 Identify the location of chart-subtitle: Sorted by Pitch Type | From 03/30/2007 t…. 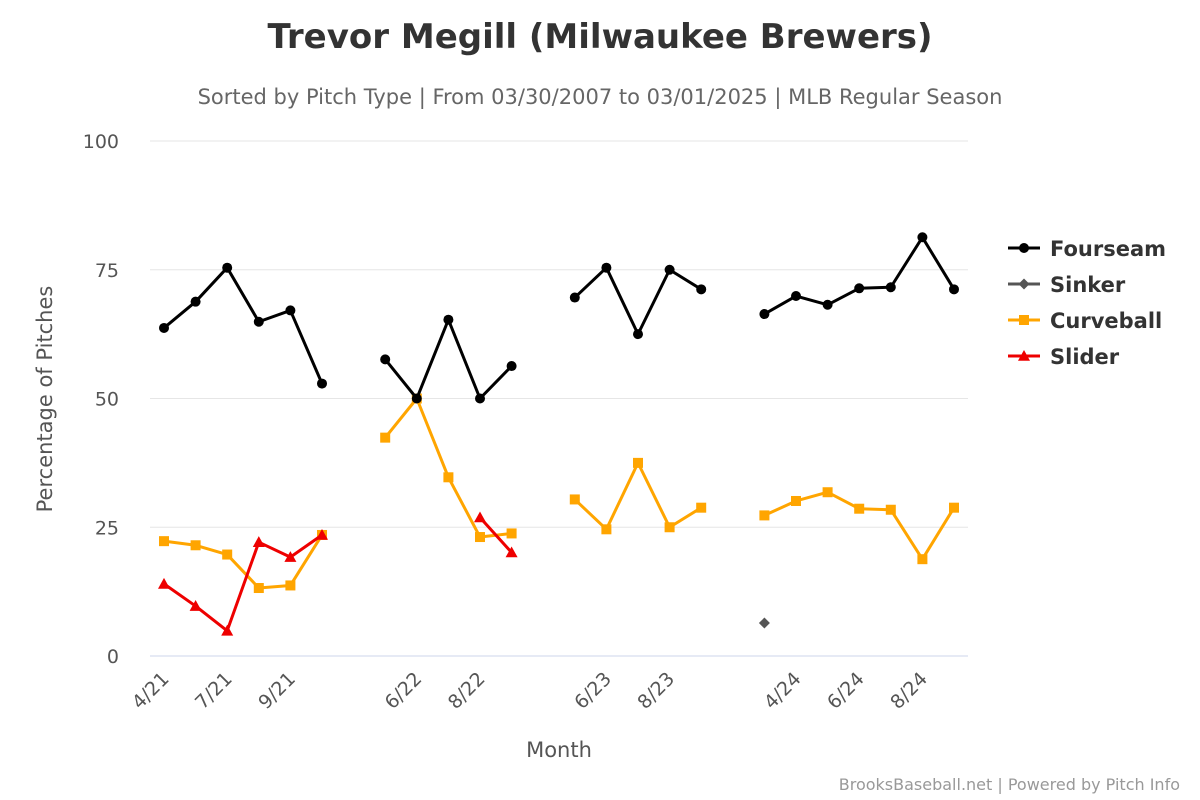
(600, 97).